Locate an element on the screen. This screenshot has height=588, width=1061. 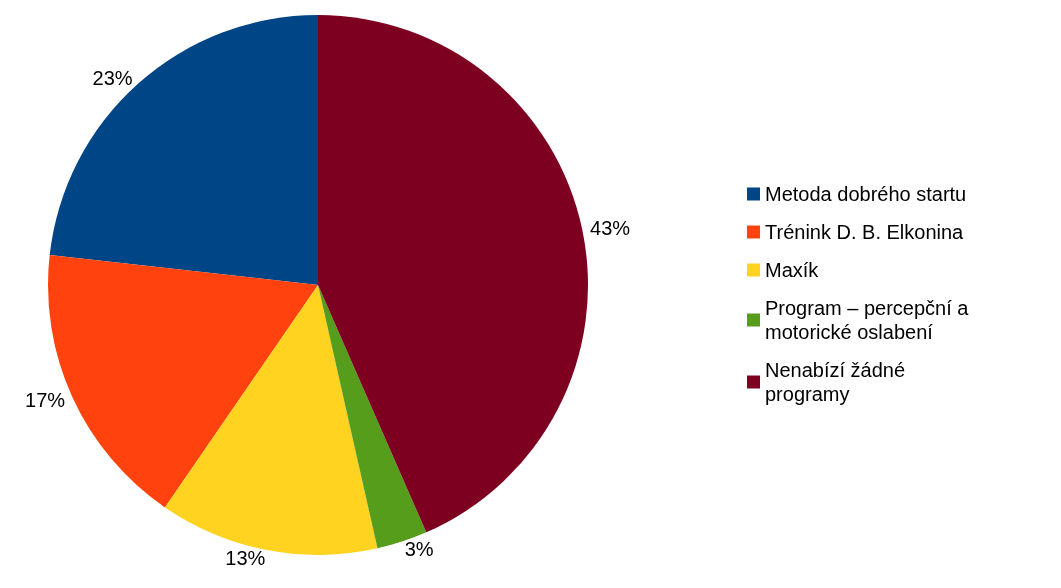
legend-label: Metoda dobrého startu is located at coordinates (866, 194).